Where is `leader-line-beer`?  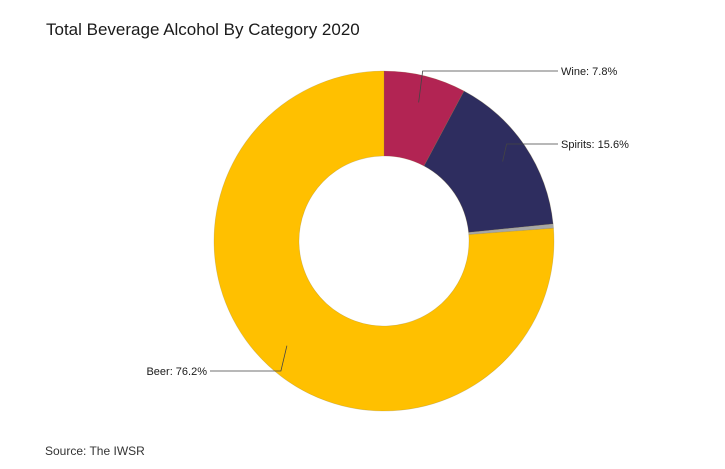
leader-line-beer is located at coordinates (249, 358).